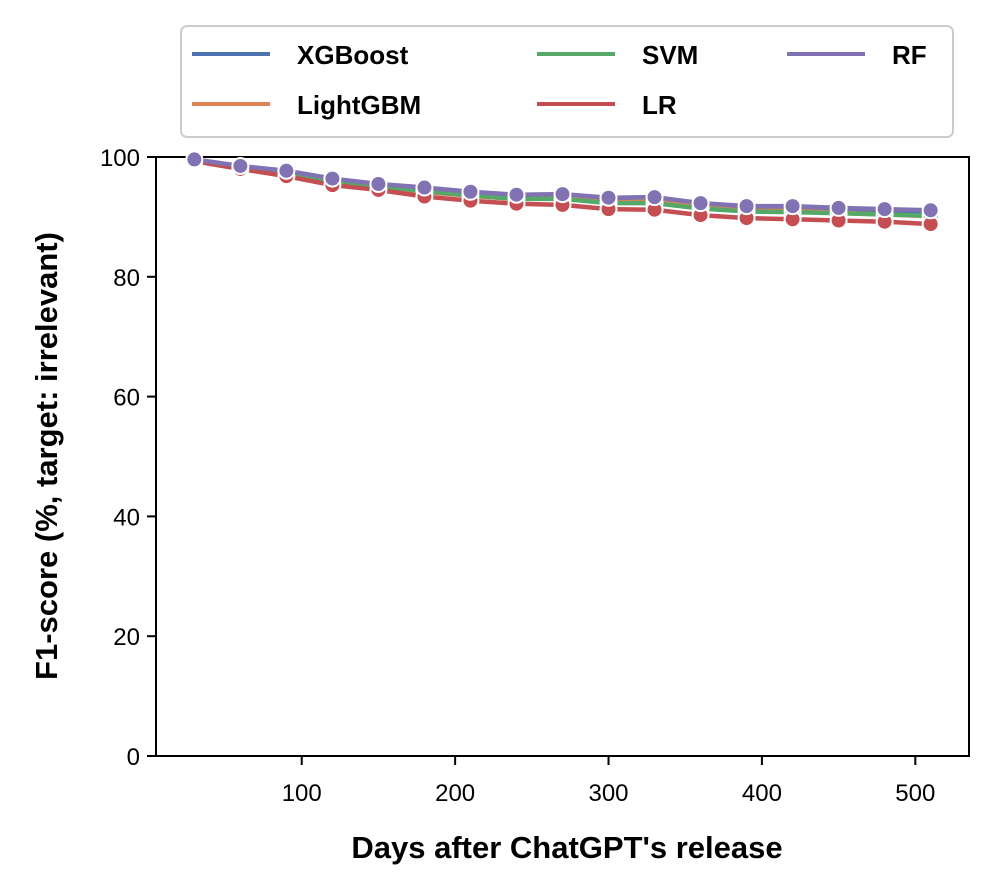 The width and height of the screenshot is (995, 895). Describe the element at coordinates (455, 793) in the screenshot. I see `x-tick-label-200: 200` at that location.